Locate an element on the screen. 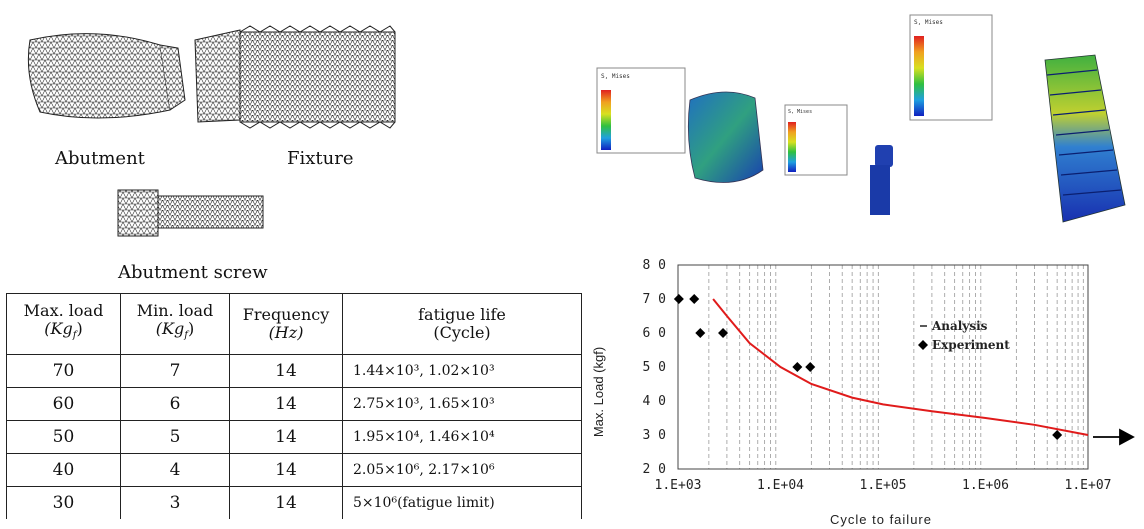 This screenshot has height=529, width=1144. y-tick-labels: 2 0 3 0 4 0 5 0 6 0 7 0 8 0 is located at coordinates (654, 367).